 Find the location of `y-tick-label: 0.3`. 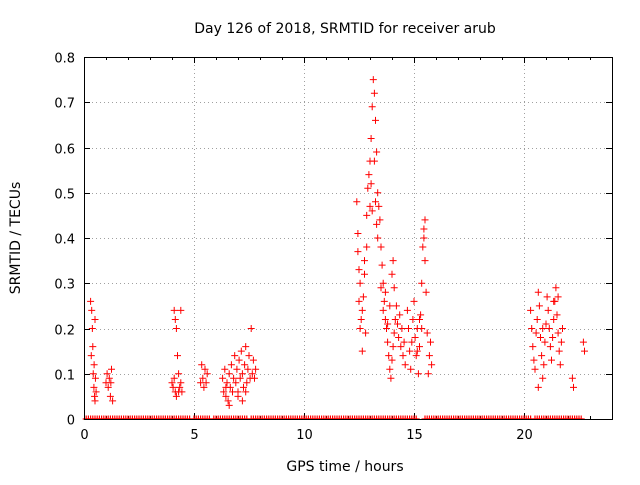

y-tick-label: 0.3 is located at coordinates (64, 285).